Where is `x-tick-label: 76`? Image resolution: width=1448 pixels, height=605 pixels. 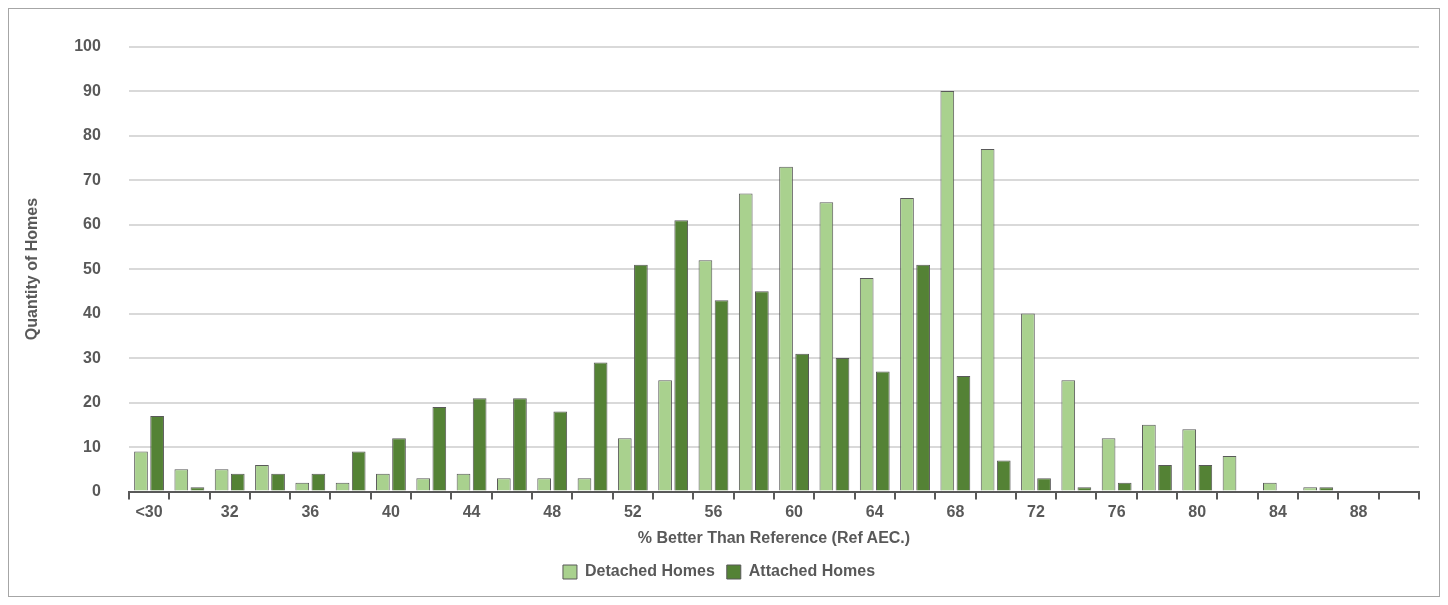
x-tick-label: 76 is located at coordinates (1116, 511).